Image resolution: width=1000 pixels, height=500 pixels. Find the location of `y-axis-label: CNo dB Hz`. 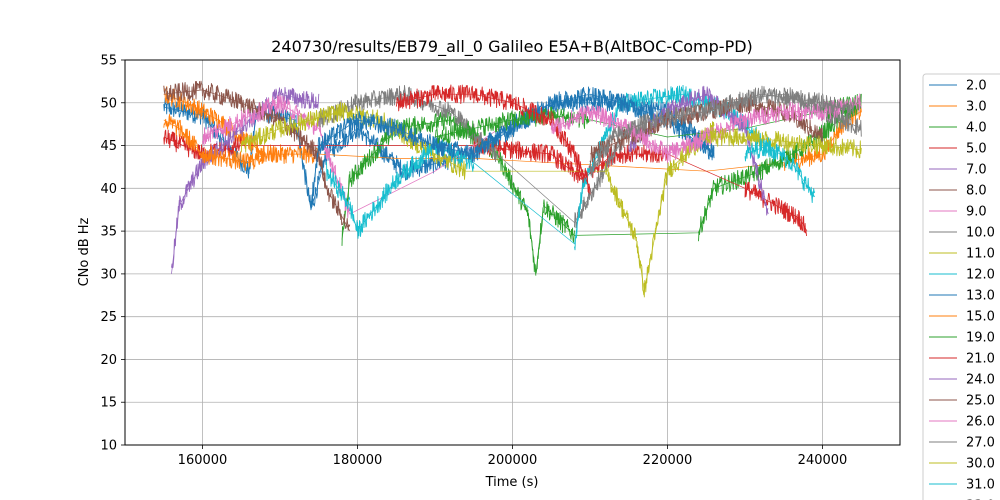

y-axis-label: CNo dB Hz is located at coordinates (84, 251).